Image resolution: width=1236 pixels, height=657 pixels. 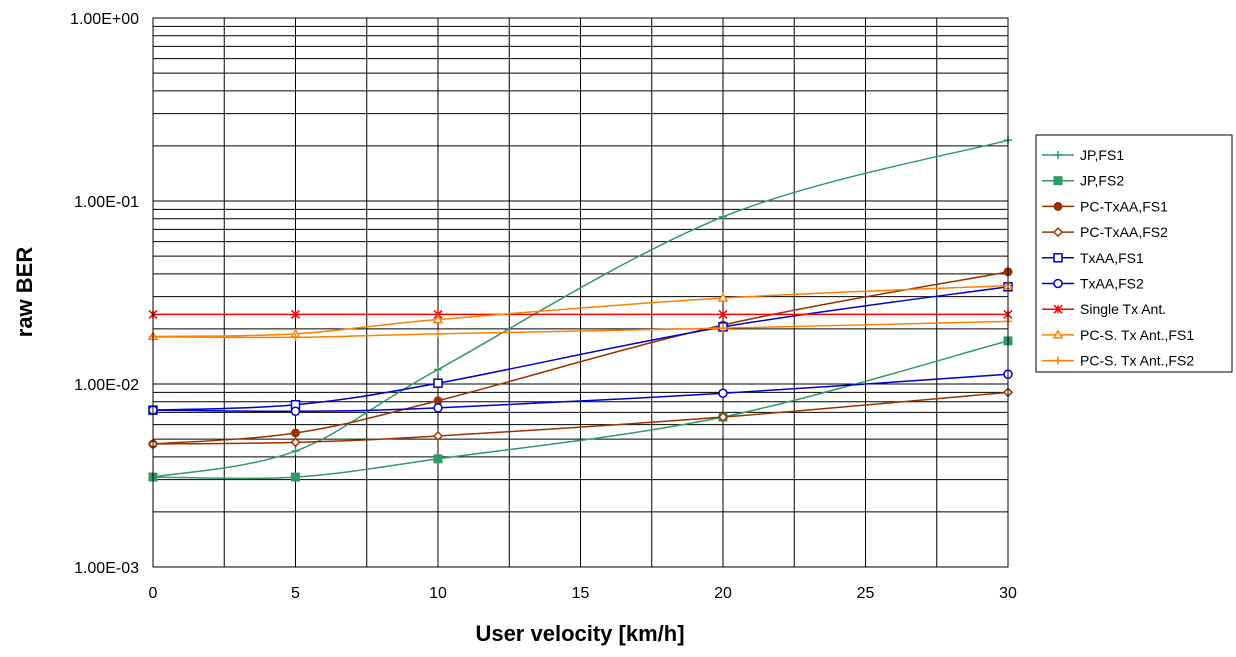 I want to click on legend-item: TxAA,FS1, so click(x=1093, y=258).